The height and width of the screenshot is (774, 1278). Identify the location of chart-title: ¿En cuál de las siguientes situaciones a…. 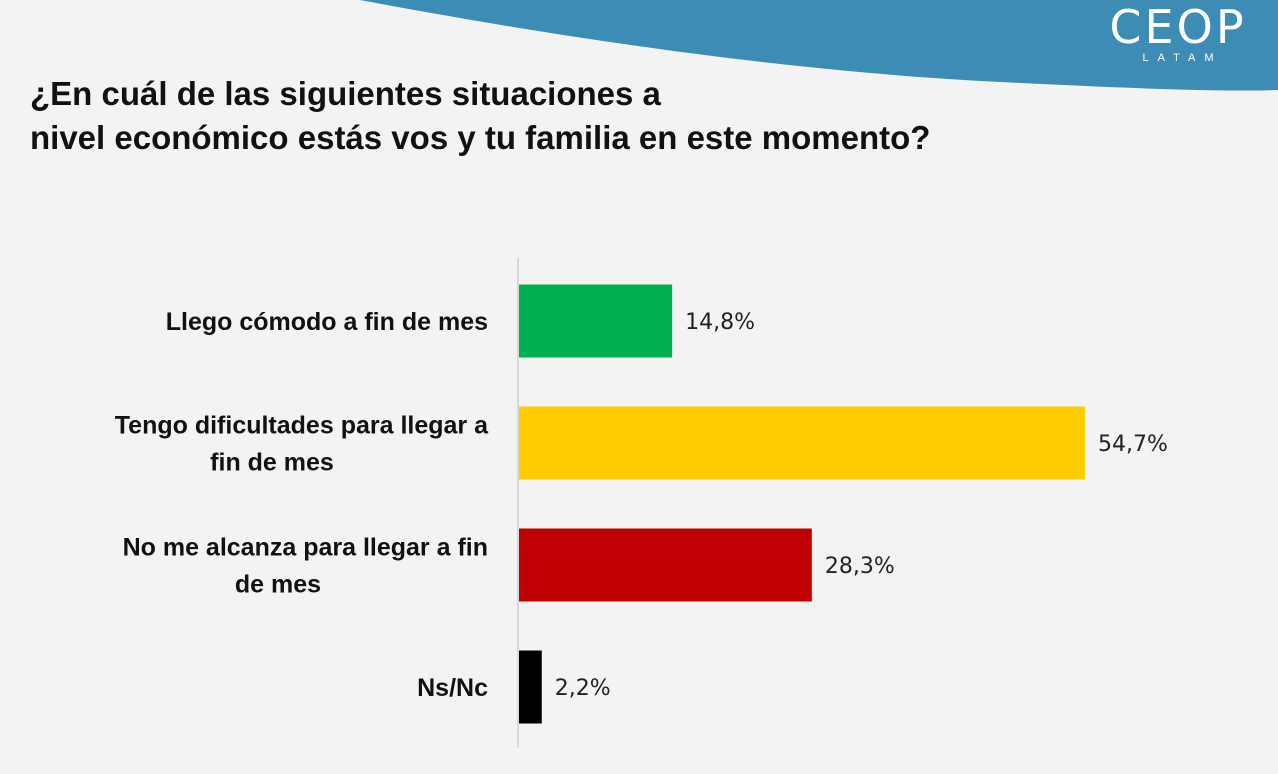
(580, 116).